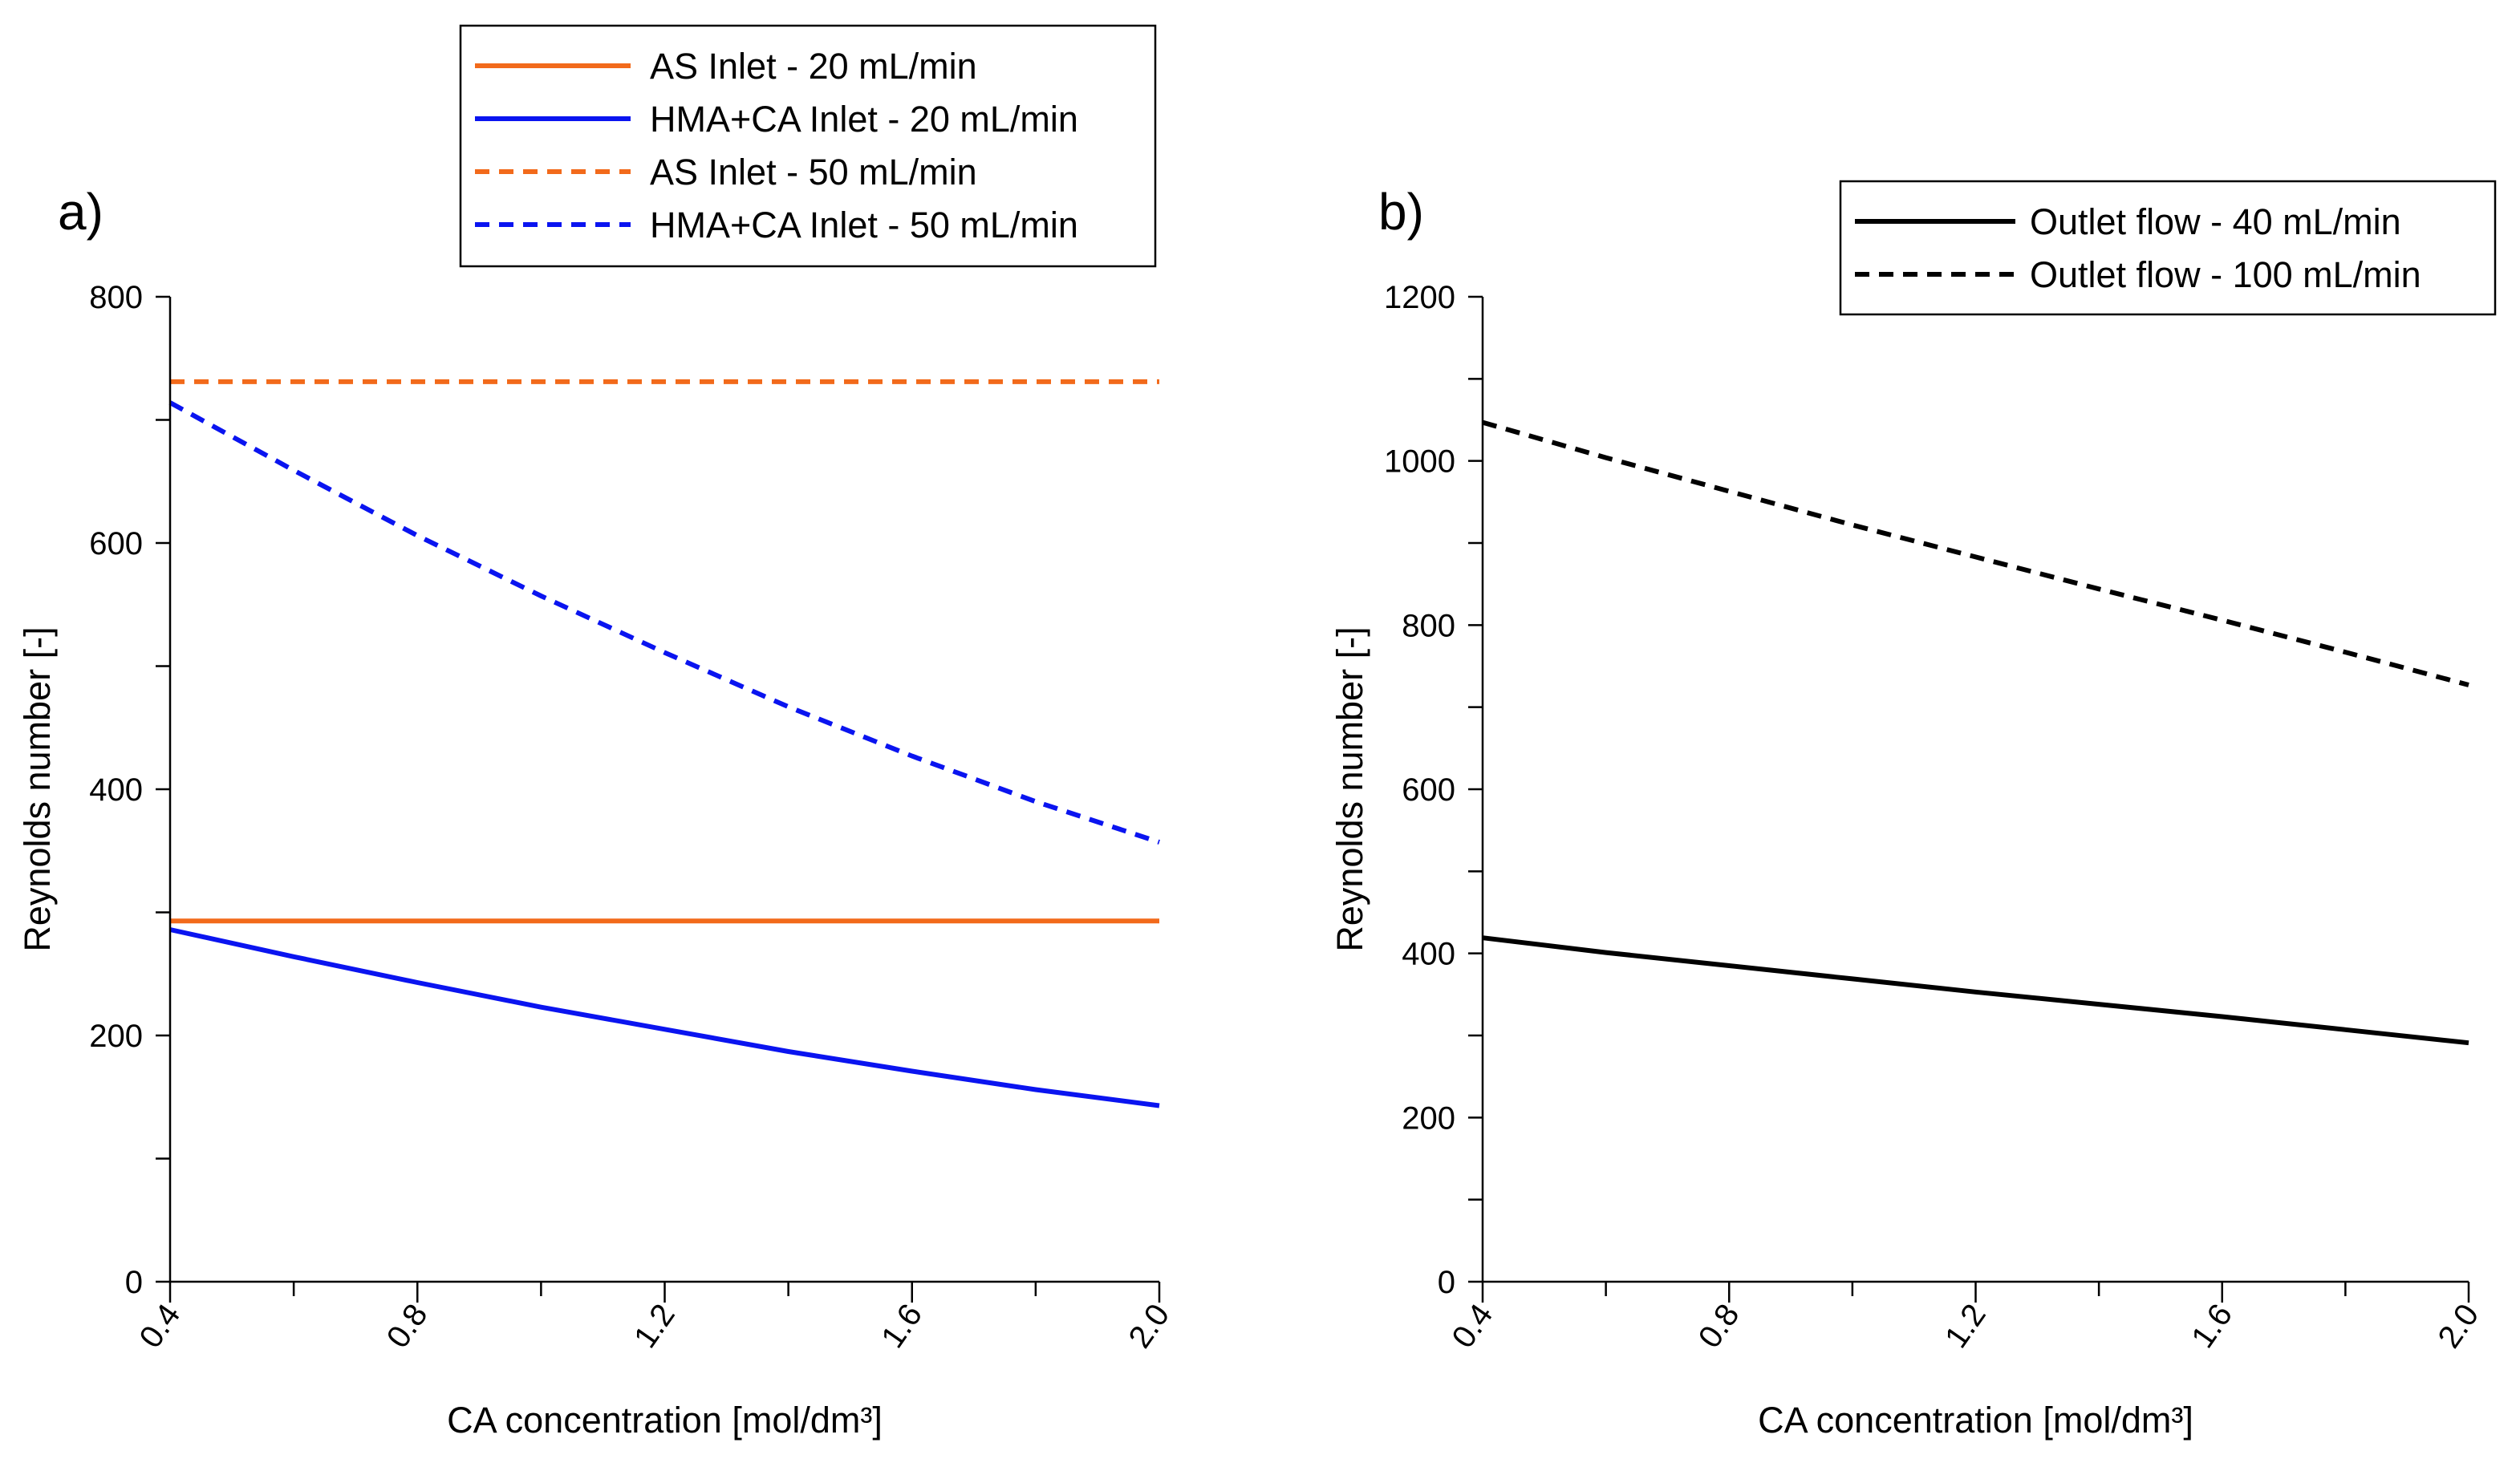  I want to click on legend-label: AS Inlet - 20 mL/min, so click(813, 66).